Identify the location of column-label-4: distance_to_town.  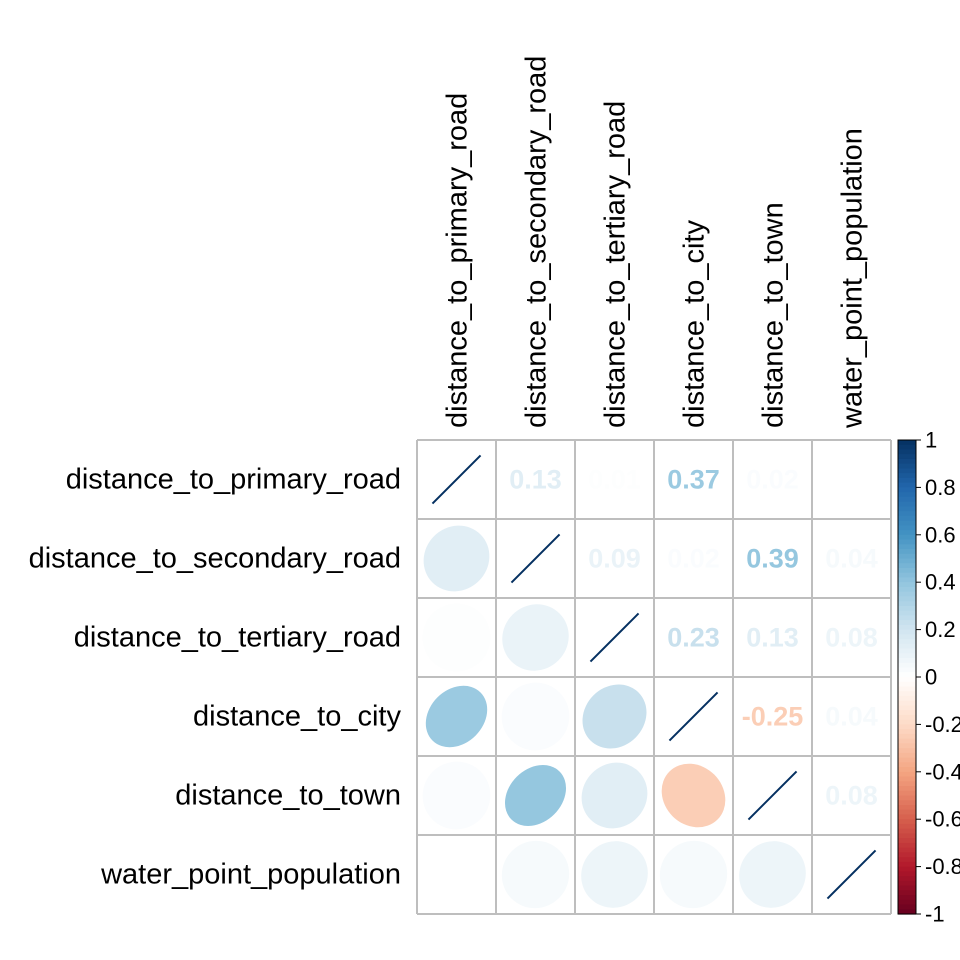
(774, 315).